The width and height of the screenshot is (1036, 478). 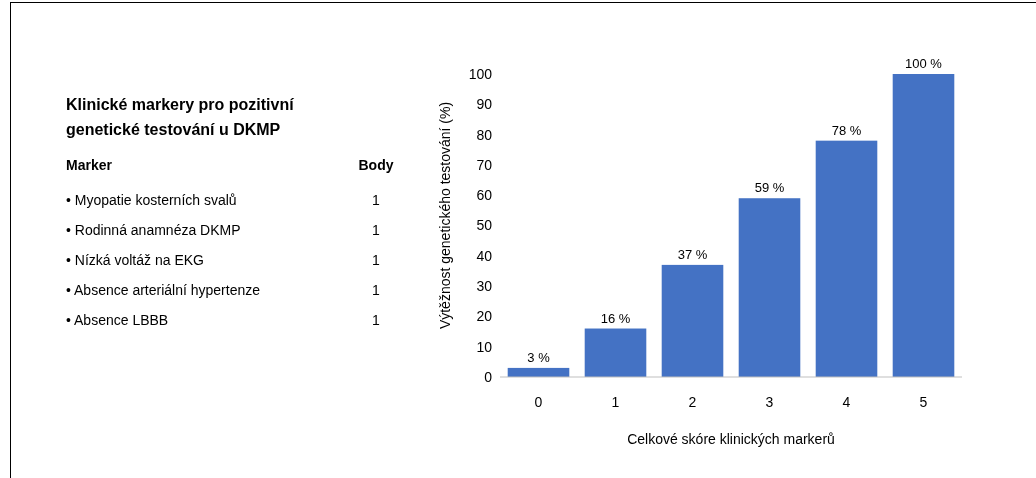 I want to click on data-label: 100 %, so click(x=924, y=63).